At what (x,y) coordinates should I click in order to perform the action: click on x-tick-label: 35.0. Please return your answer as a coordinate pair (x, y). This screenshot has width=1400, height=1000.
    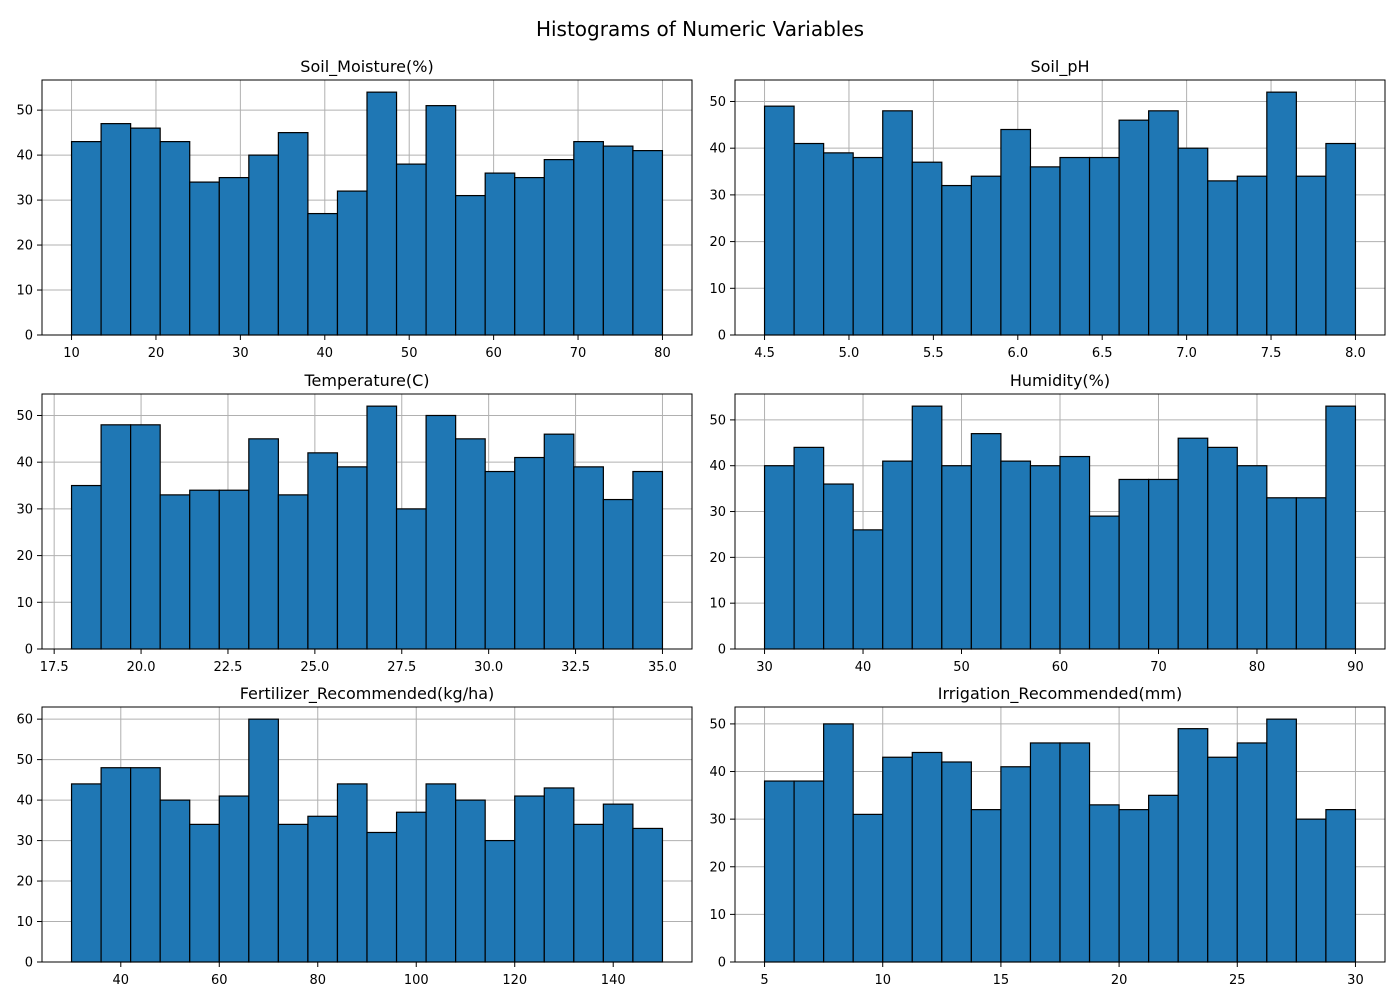
    Looking at the image, I should click on (662, 667).